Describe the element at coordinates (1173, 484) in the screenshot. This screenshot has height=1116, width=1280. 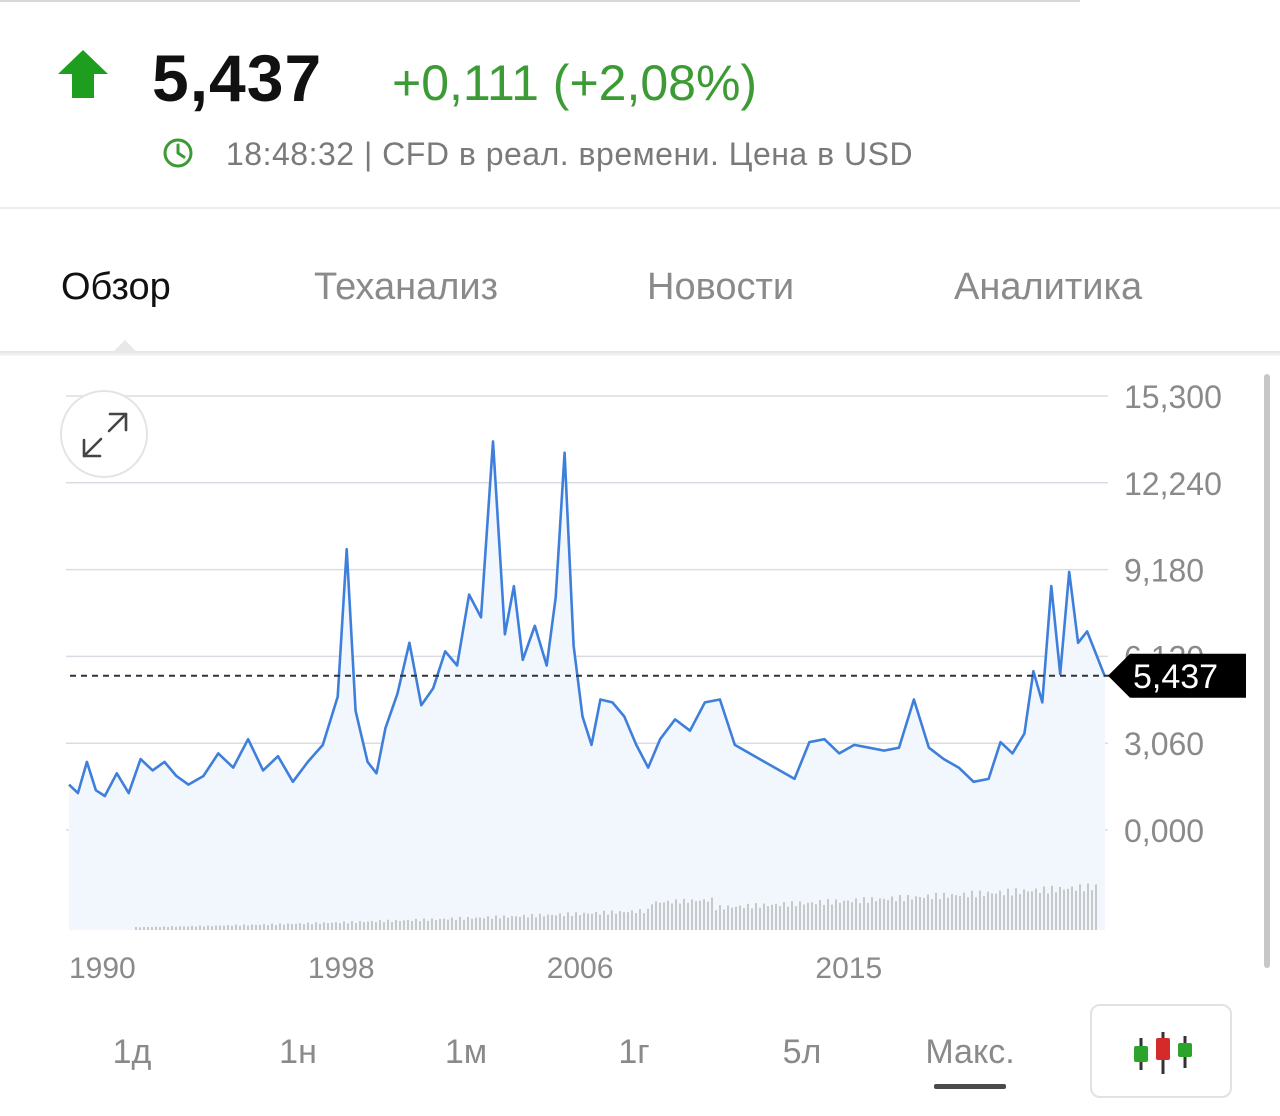
I see `y-tick-label: 12,240` at that location.